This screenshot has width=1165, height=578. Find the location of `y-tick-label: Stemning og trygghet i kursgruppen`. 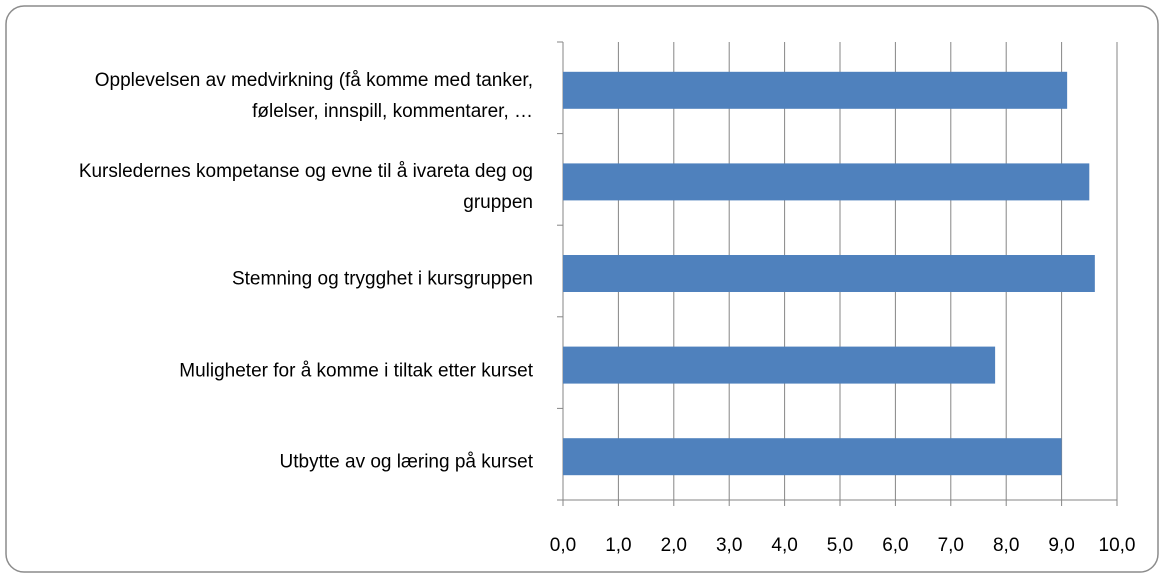

y-tick-label: Stemning og trygghet i kursgruppen is located at coordinates (382, 279).